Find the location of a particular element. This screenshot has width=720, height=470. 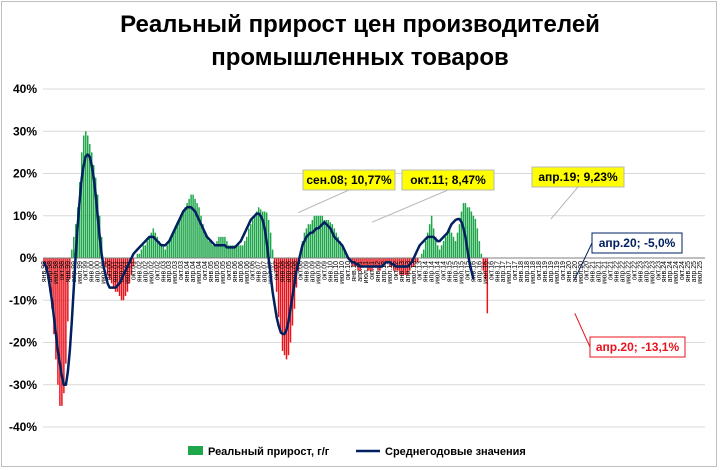

x-tick-label: июл.05 is located at coordinates (223, 272).